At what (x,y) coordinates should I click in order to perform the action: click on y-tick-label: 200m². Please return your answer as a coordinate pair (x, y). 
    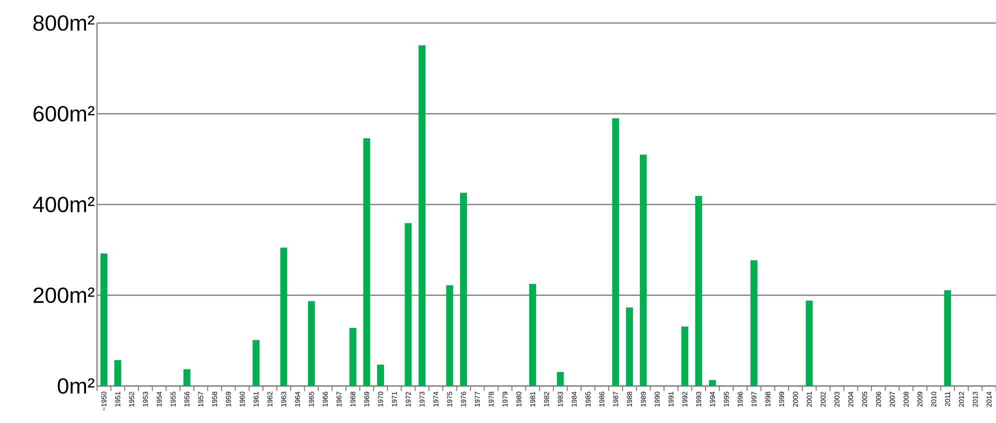
    Looking at the image, I should click on (64, 295).